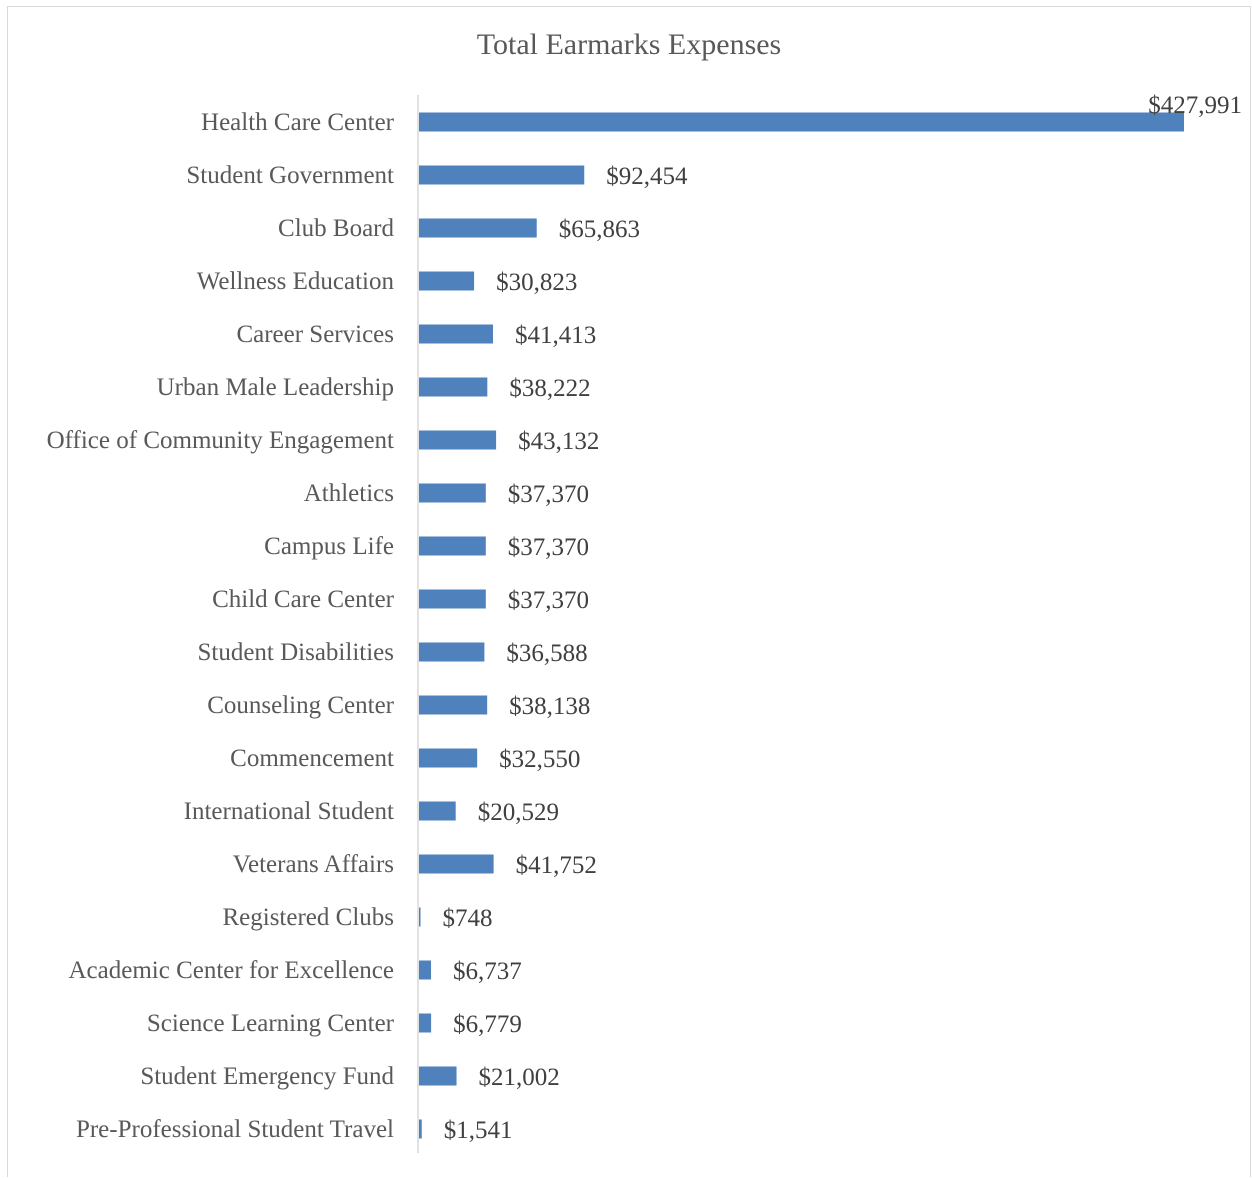 This screenshot has width=1252, height=1178. What do you see at coordinates (536, 282) in the screenshot?
I see `data-label: $30,823` at bounding box center [536, 282].